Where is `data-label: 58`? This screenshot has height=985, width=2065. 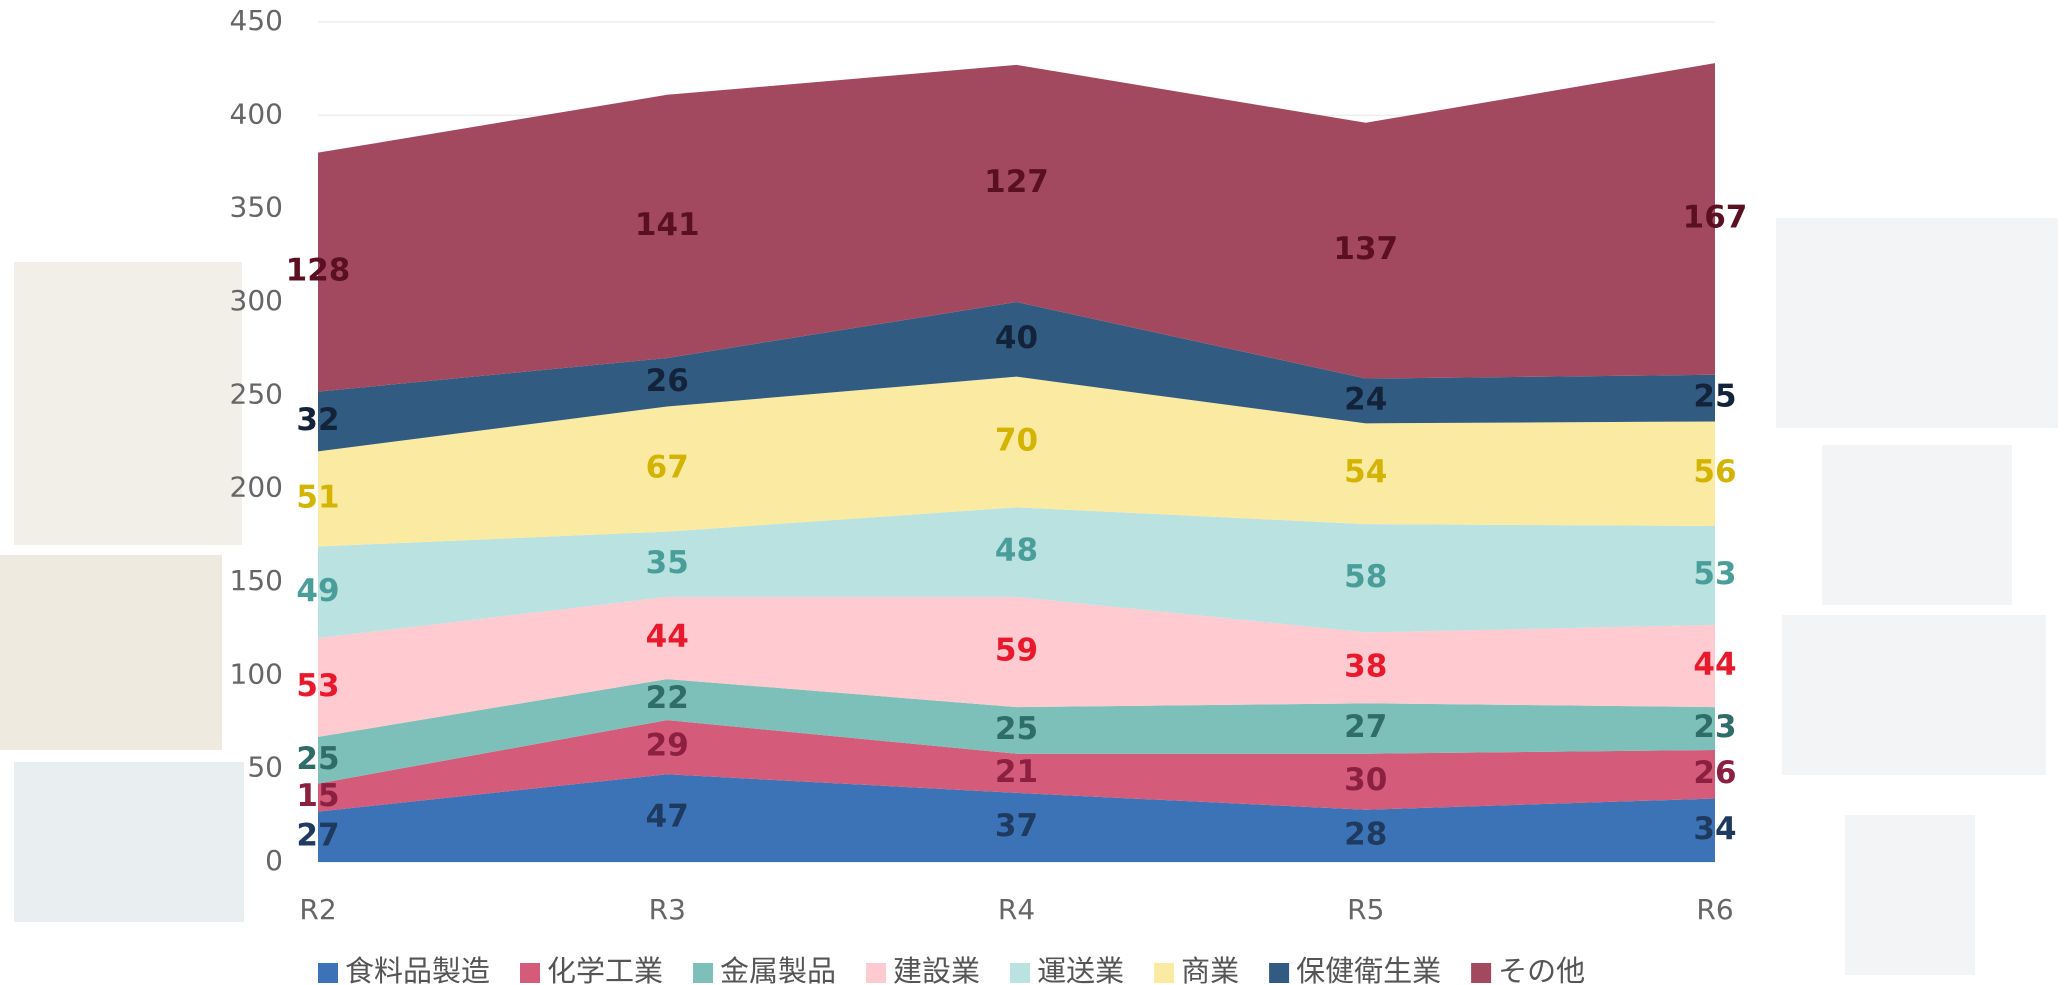
data-label: 58 is located at coordinates (1365, 577).